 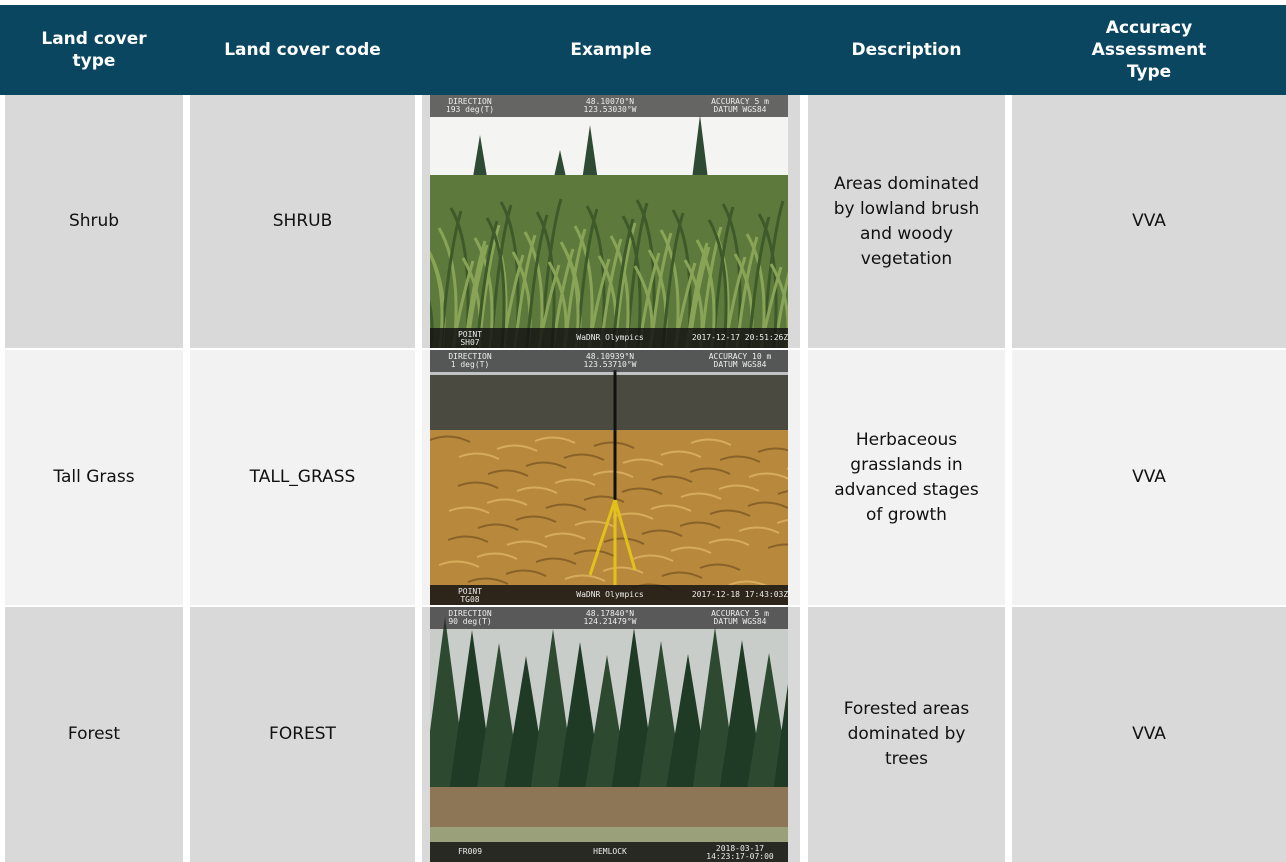 I want to click on cell-text: Forest, so click(x=94, y=734).